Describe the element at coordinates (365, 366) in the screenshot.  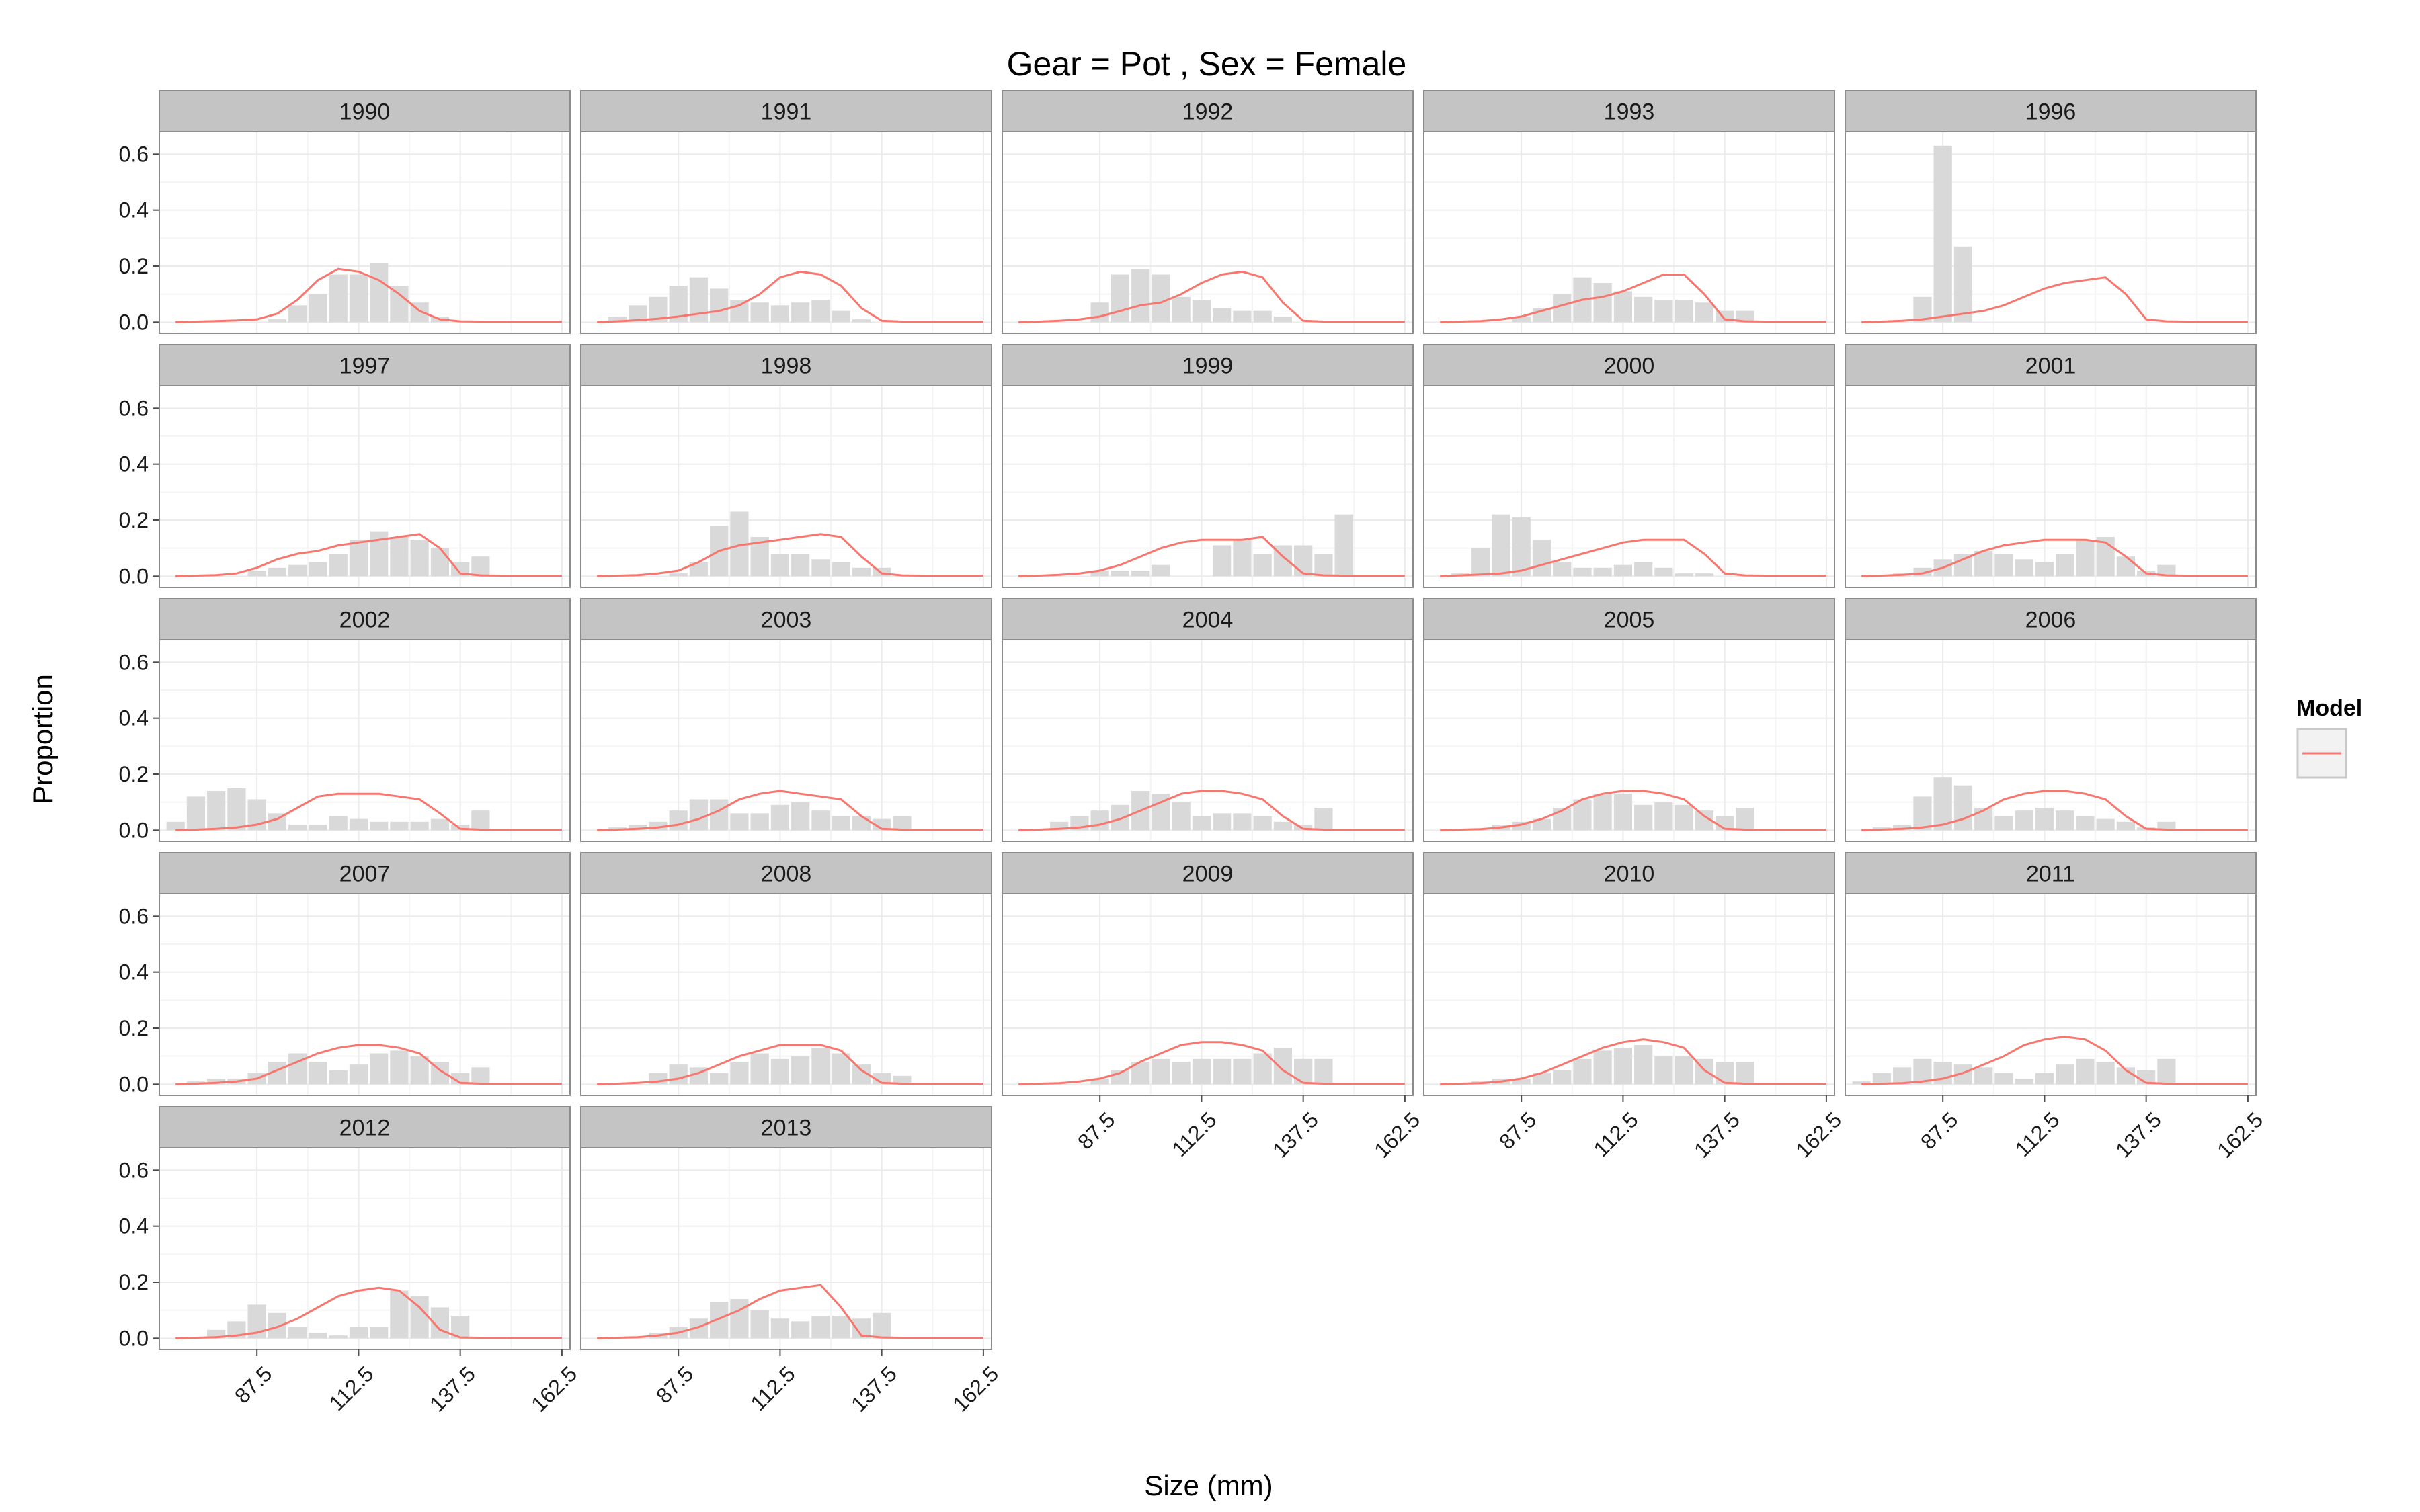
I see `strip-label: 1997` at that location.